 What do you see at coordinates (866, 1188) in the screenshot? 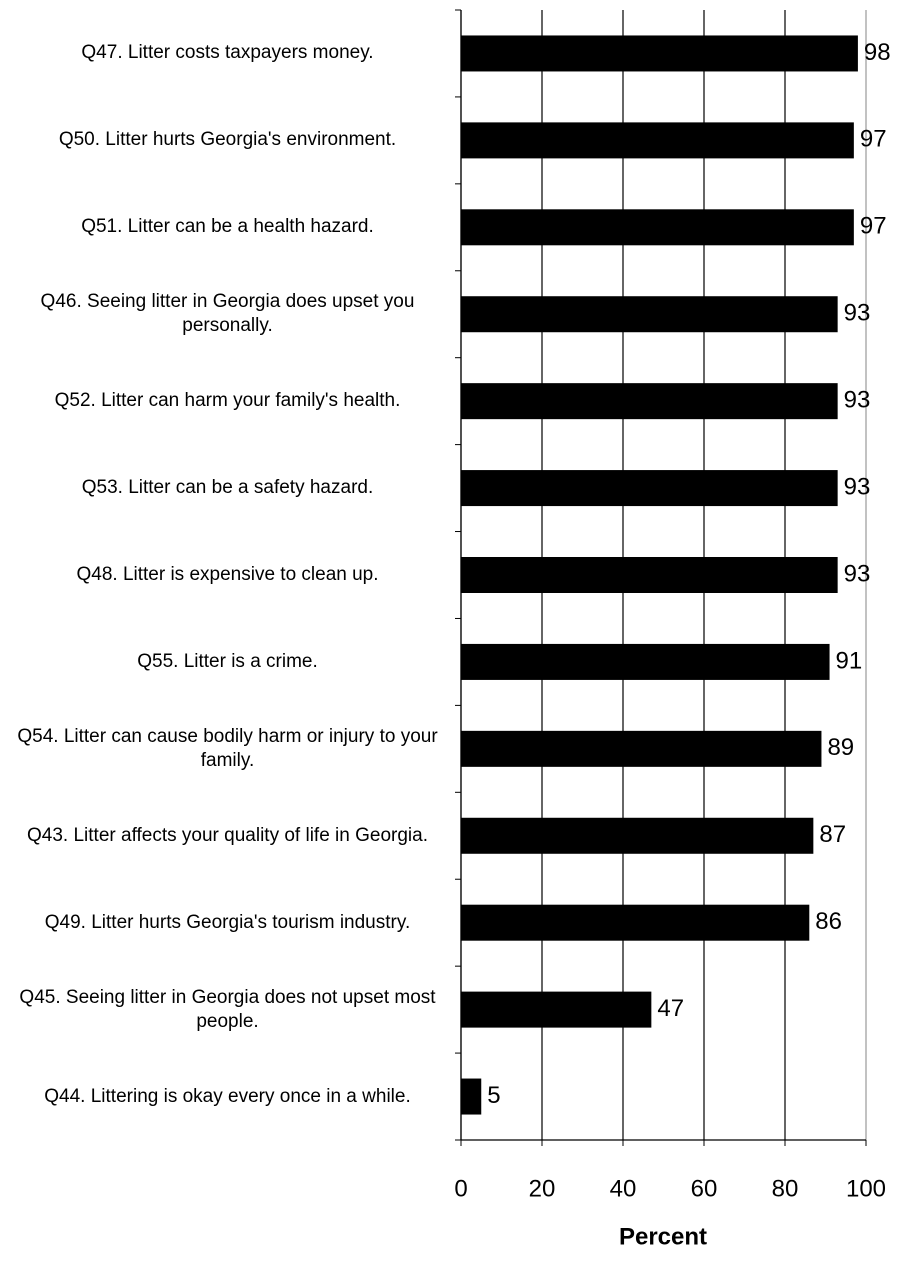
I see `x-tick-label: 100` at bounding box center [866, 1188].